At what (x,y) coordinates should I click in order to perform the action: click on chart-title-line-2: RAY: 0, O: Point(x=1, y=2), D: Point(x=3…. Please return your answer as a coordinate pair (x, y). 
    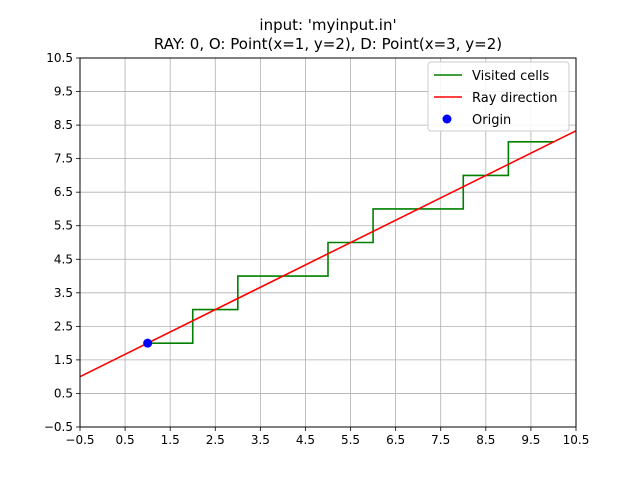
    Looking at the image, I should click on (328, 44).